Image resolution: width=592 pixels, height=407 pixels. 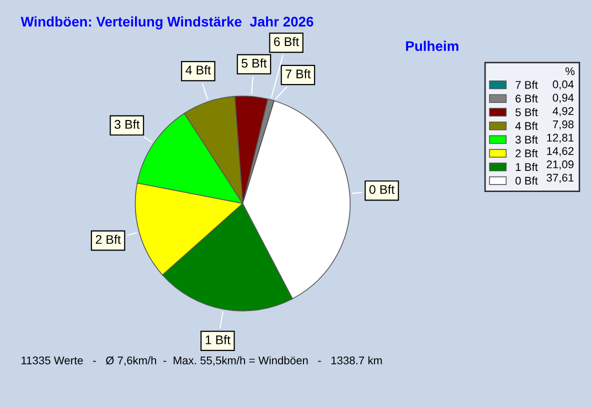 I want to click on slice-label: 4 Bft, so click(x=198, y=69).